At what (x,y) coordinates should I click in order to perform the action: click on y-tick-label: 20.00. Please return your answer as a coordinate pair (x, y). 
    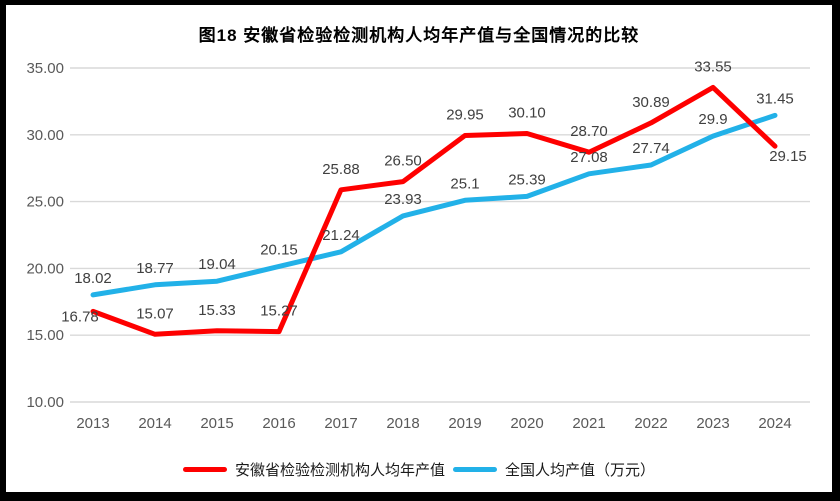
    Looking at the image, I should click on (45, 268).